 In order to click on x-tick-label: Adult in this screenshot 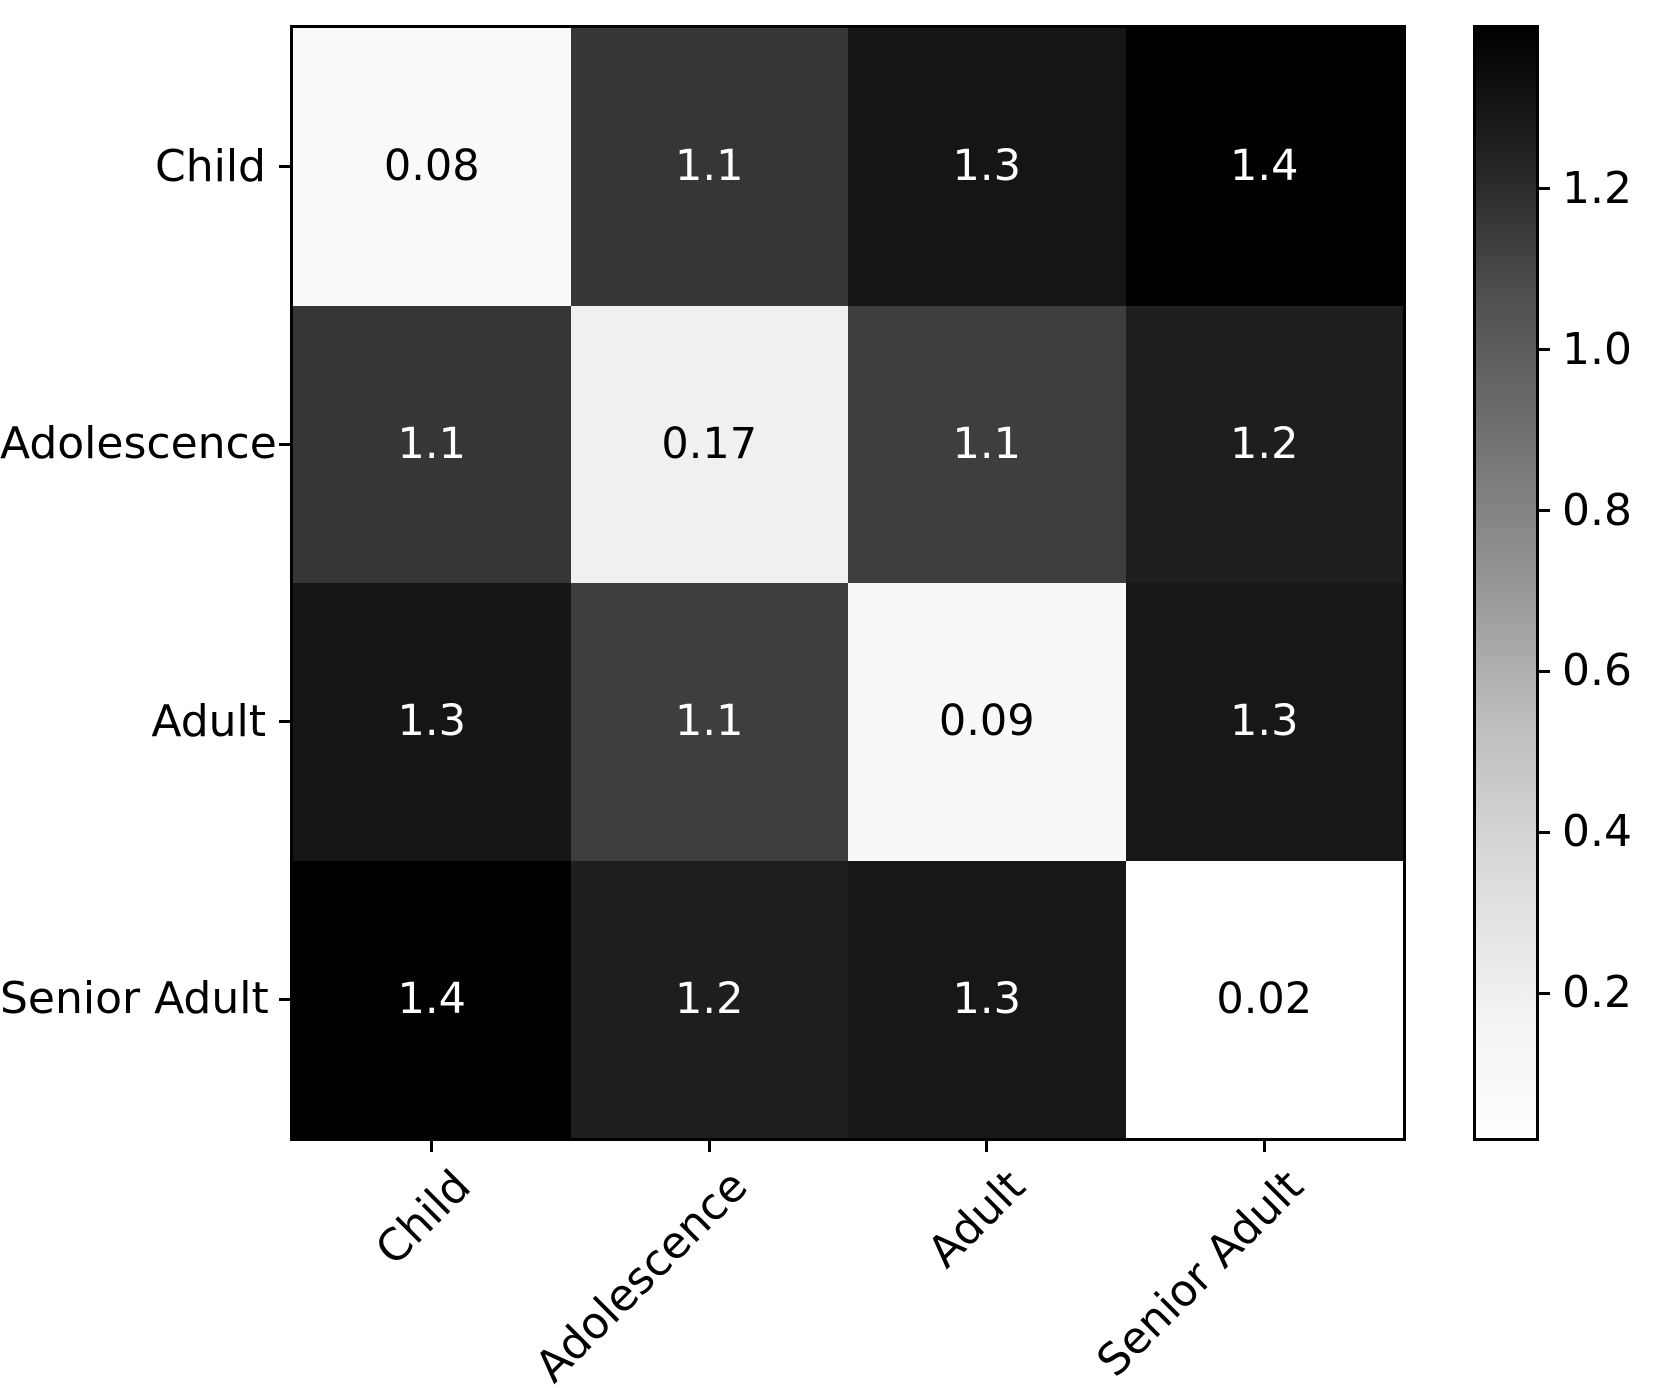, I will do `click(977, 1219)`.